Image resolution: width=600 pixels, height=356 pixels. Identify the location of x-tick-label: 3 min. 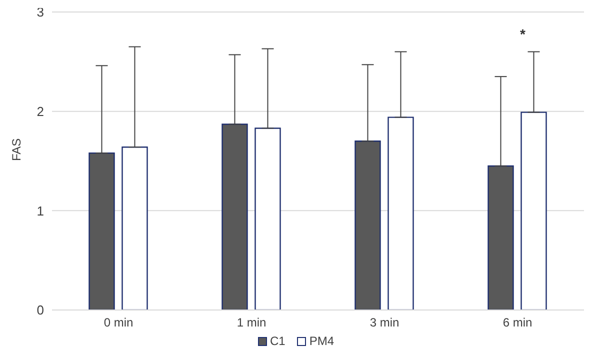
(385, 323).